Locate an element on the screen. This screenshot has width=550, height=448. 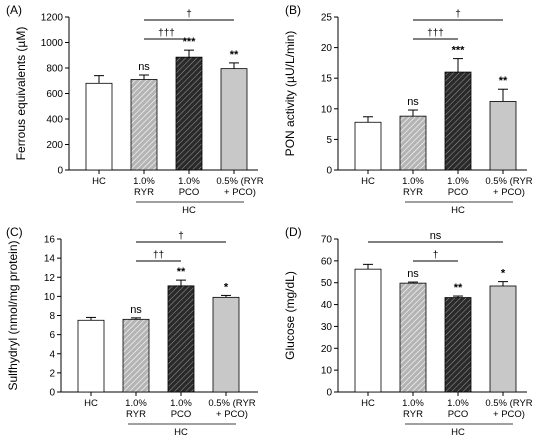
y-tick-label: 400 is located at coordinates (54, 120).